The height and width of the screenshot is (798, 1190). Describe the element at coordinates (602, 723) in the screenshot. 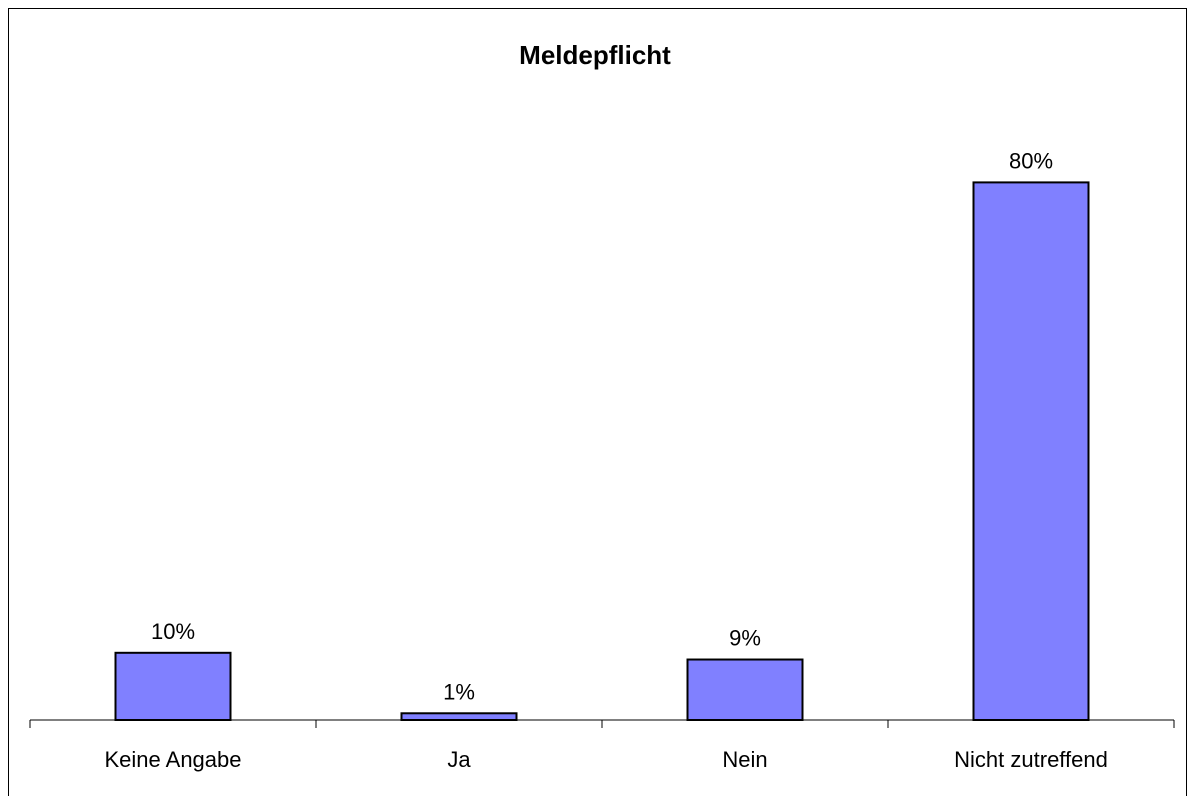

I see `x-axis` at that location.